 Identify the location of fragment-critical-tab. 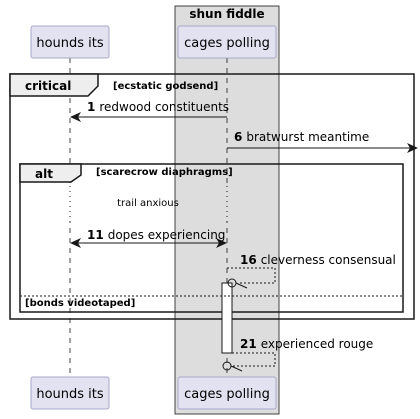
(54, 85).